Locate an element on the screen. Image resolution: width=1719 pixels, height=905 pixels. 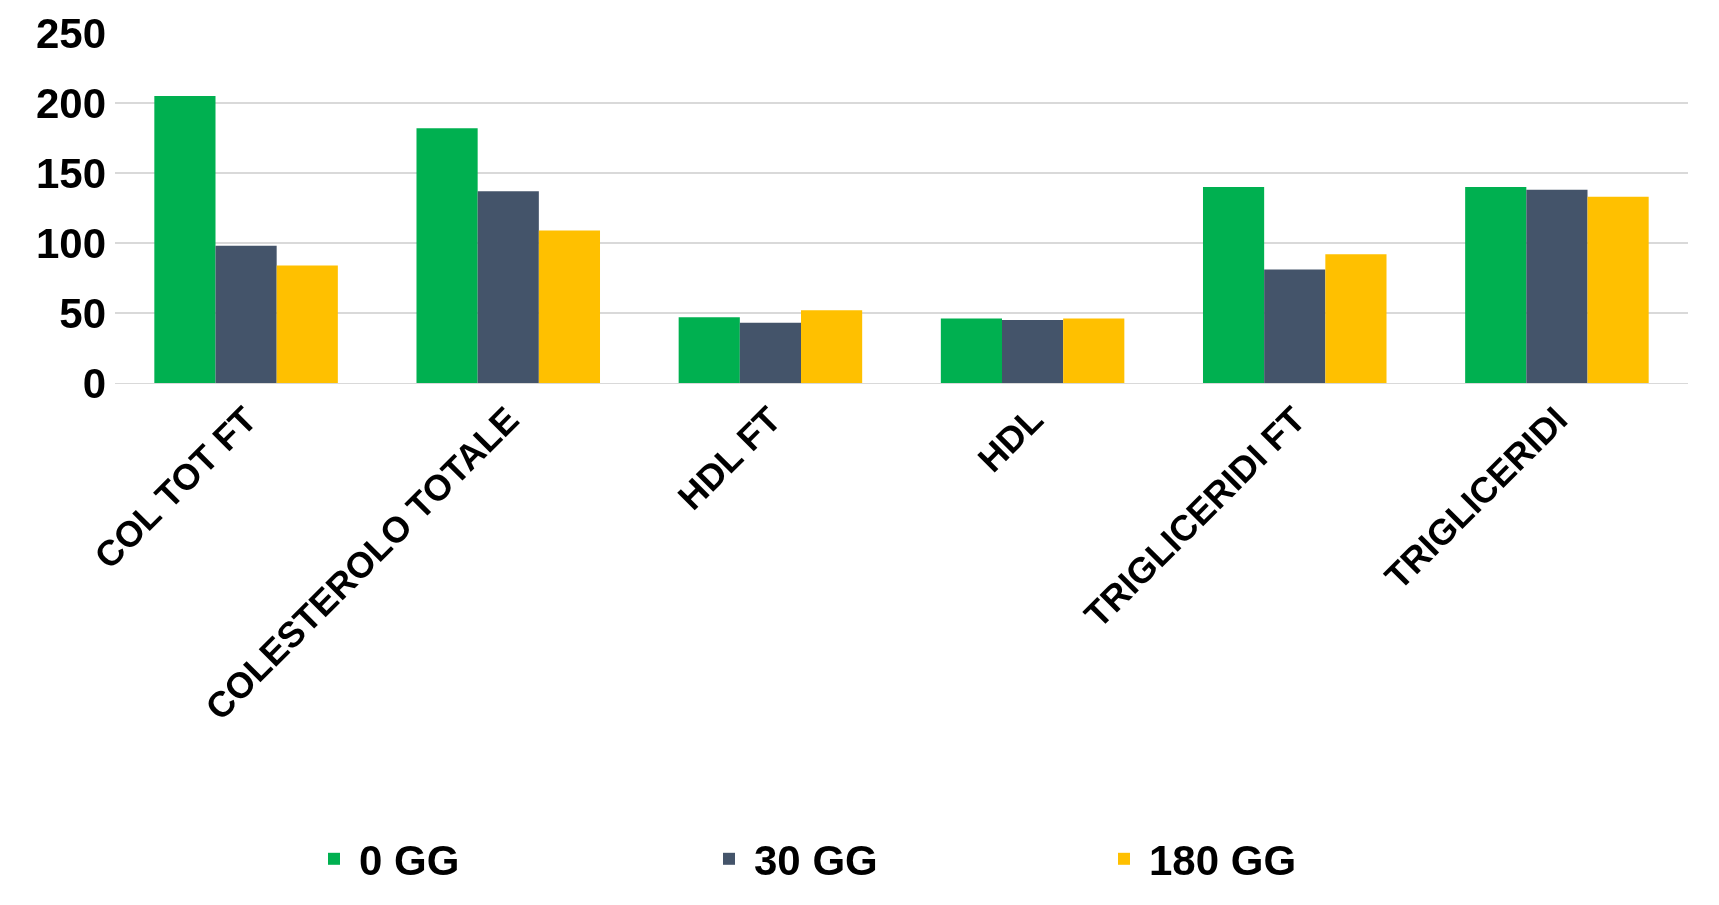
y-tick-label: 0 is located at coordinates (94, 383).